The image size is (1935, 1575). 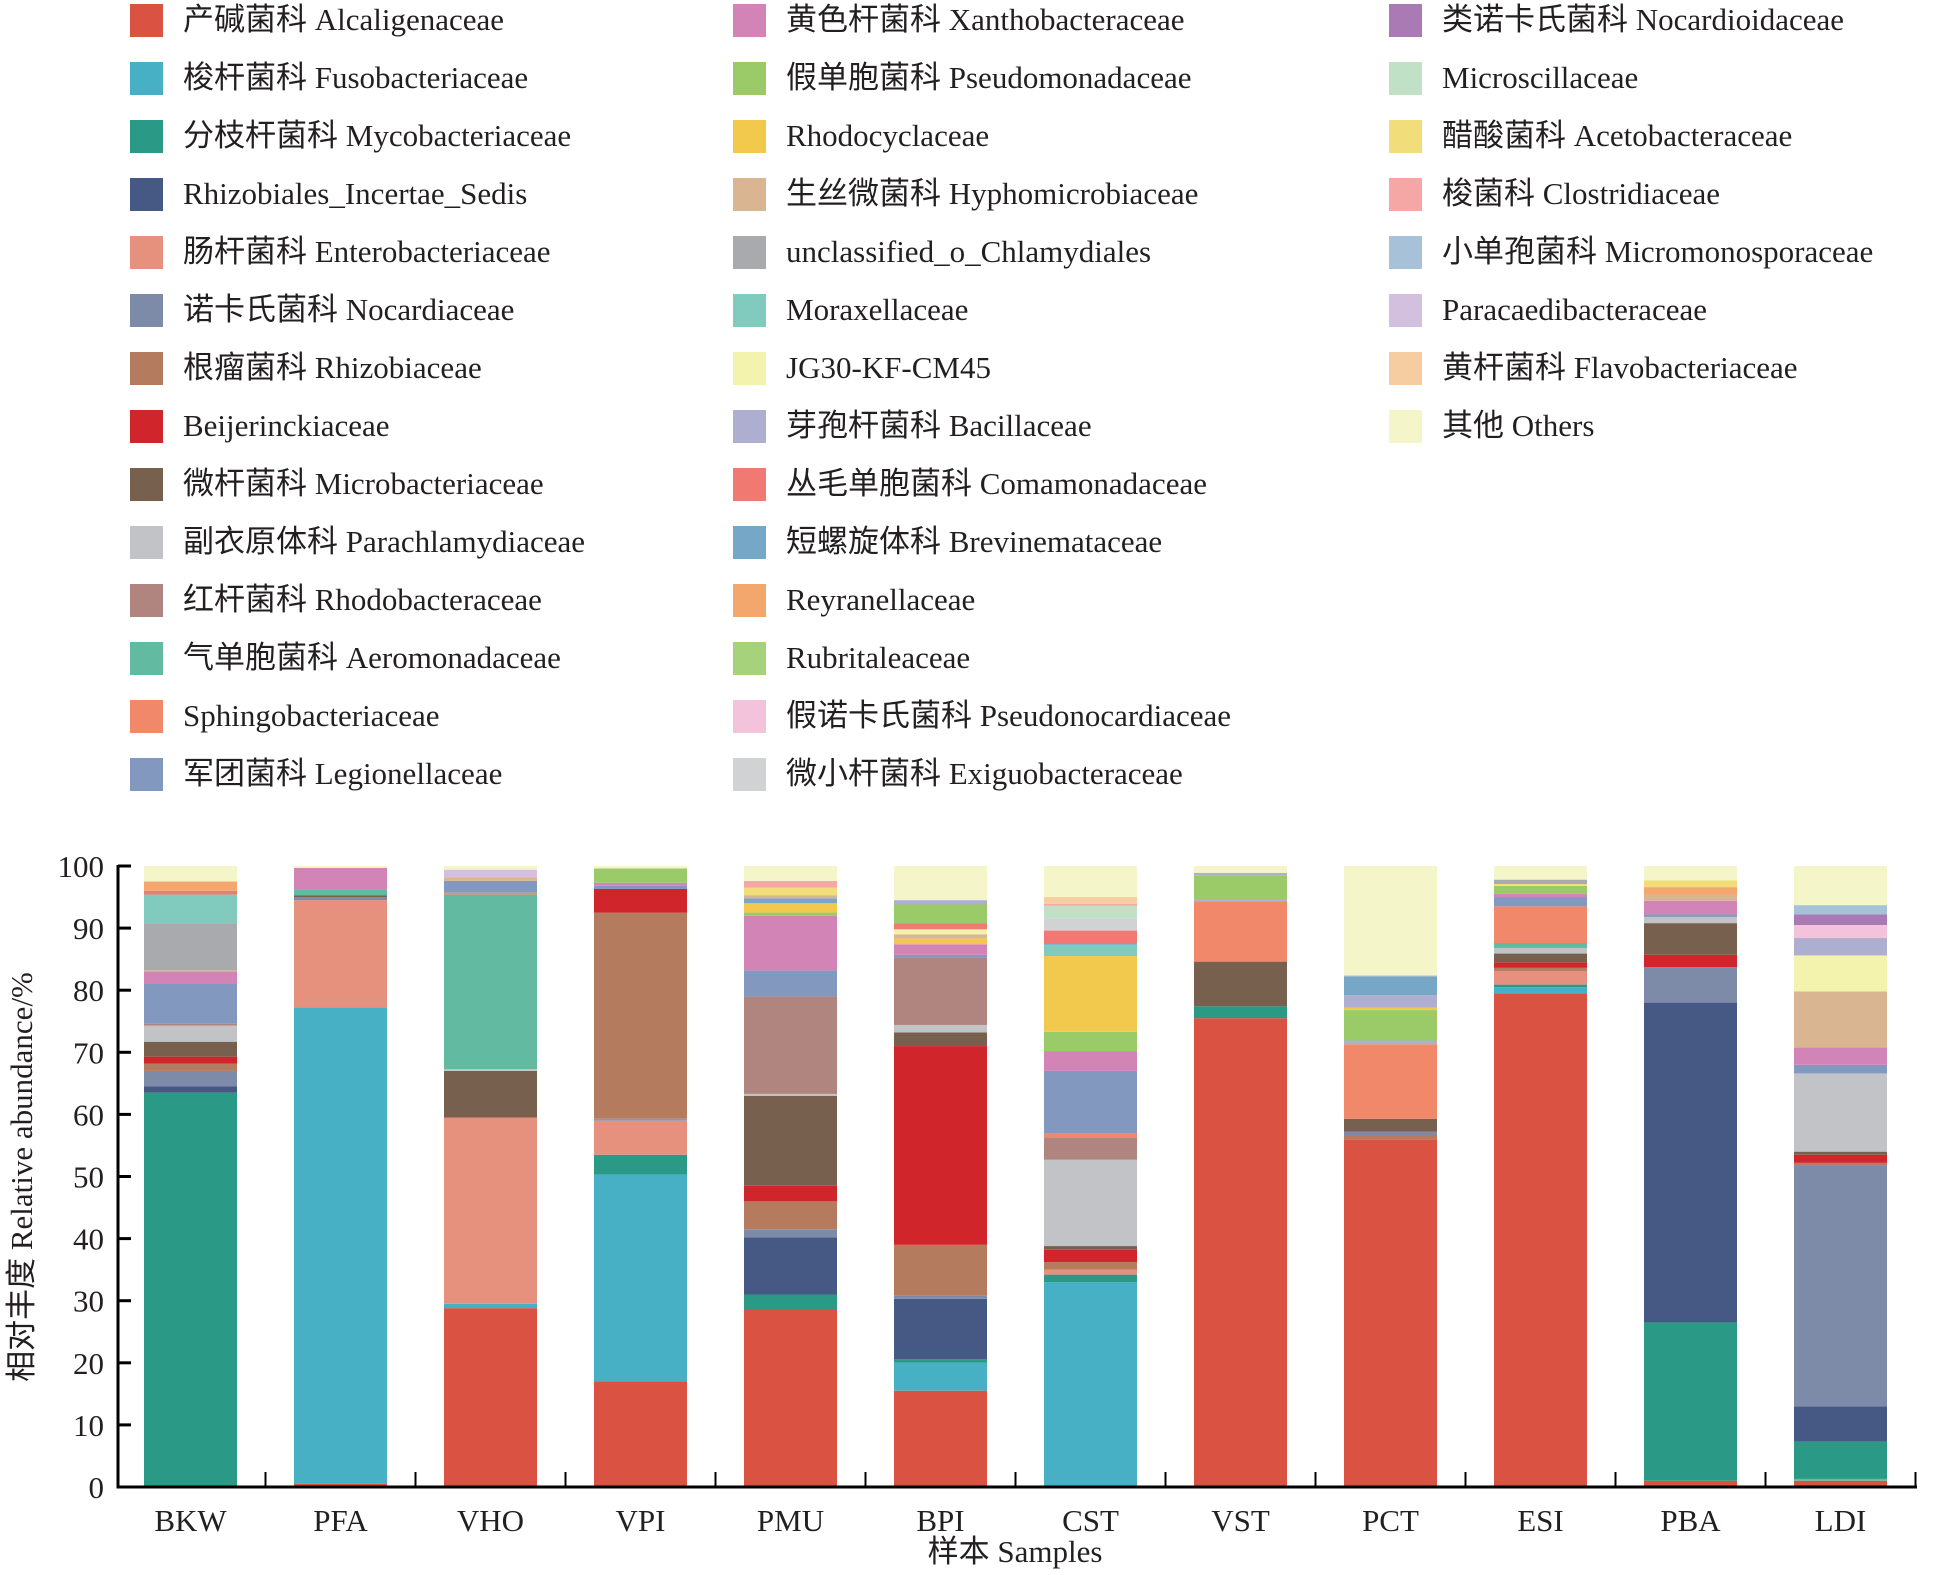 What do you see at coordinates (985, 19) in the screenshot?
I see `legend-label: 黄色杆菌科 Xanthobacteraceae` at bounding box center [985, 19].